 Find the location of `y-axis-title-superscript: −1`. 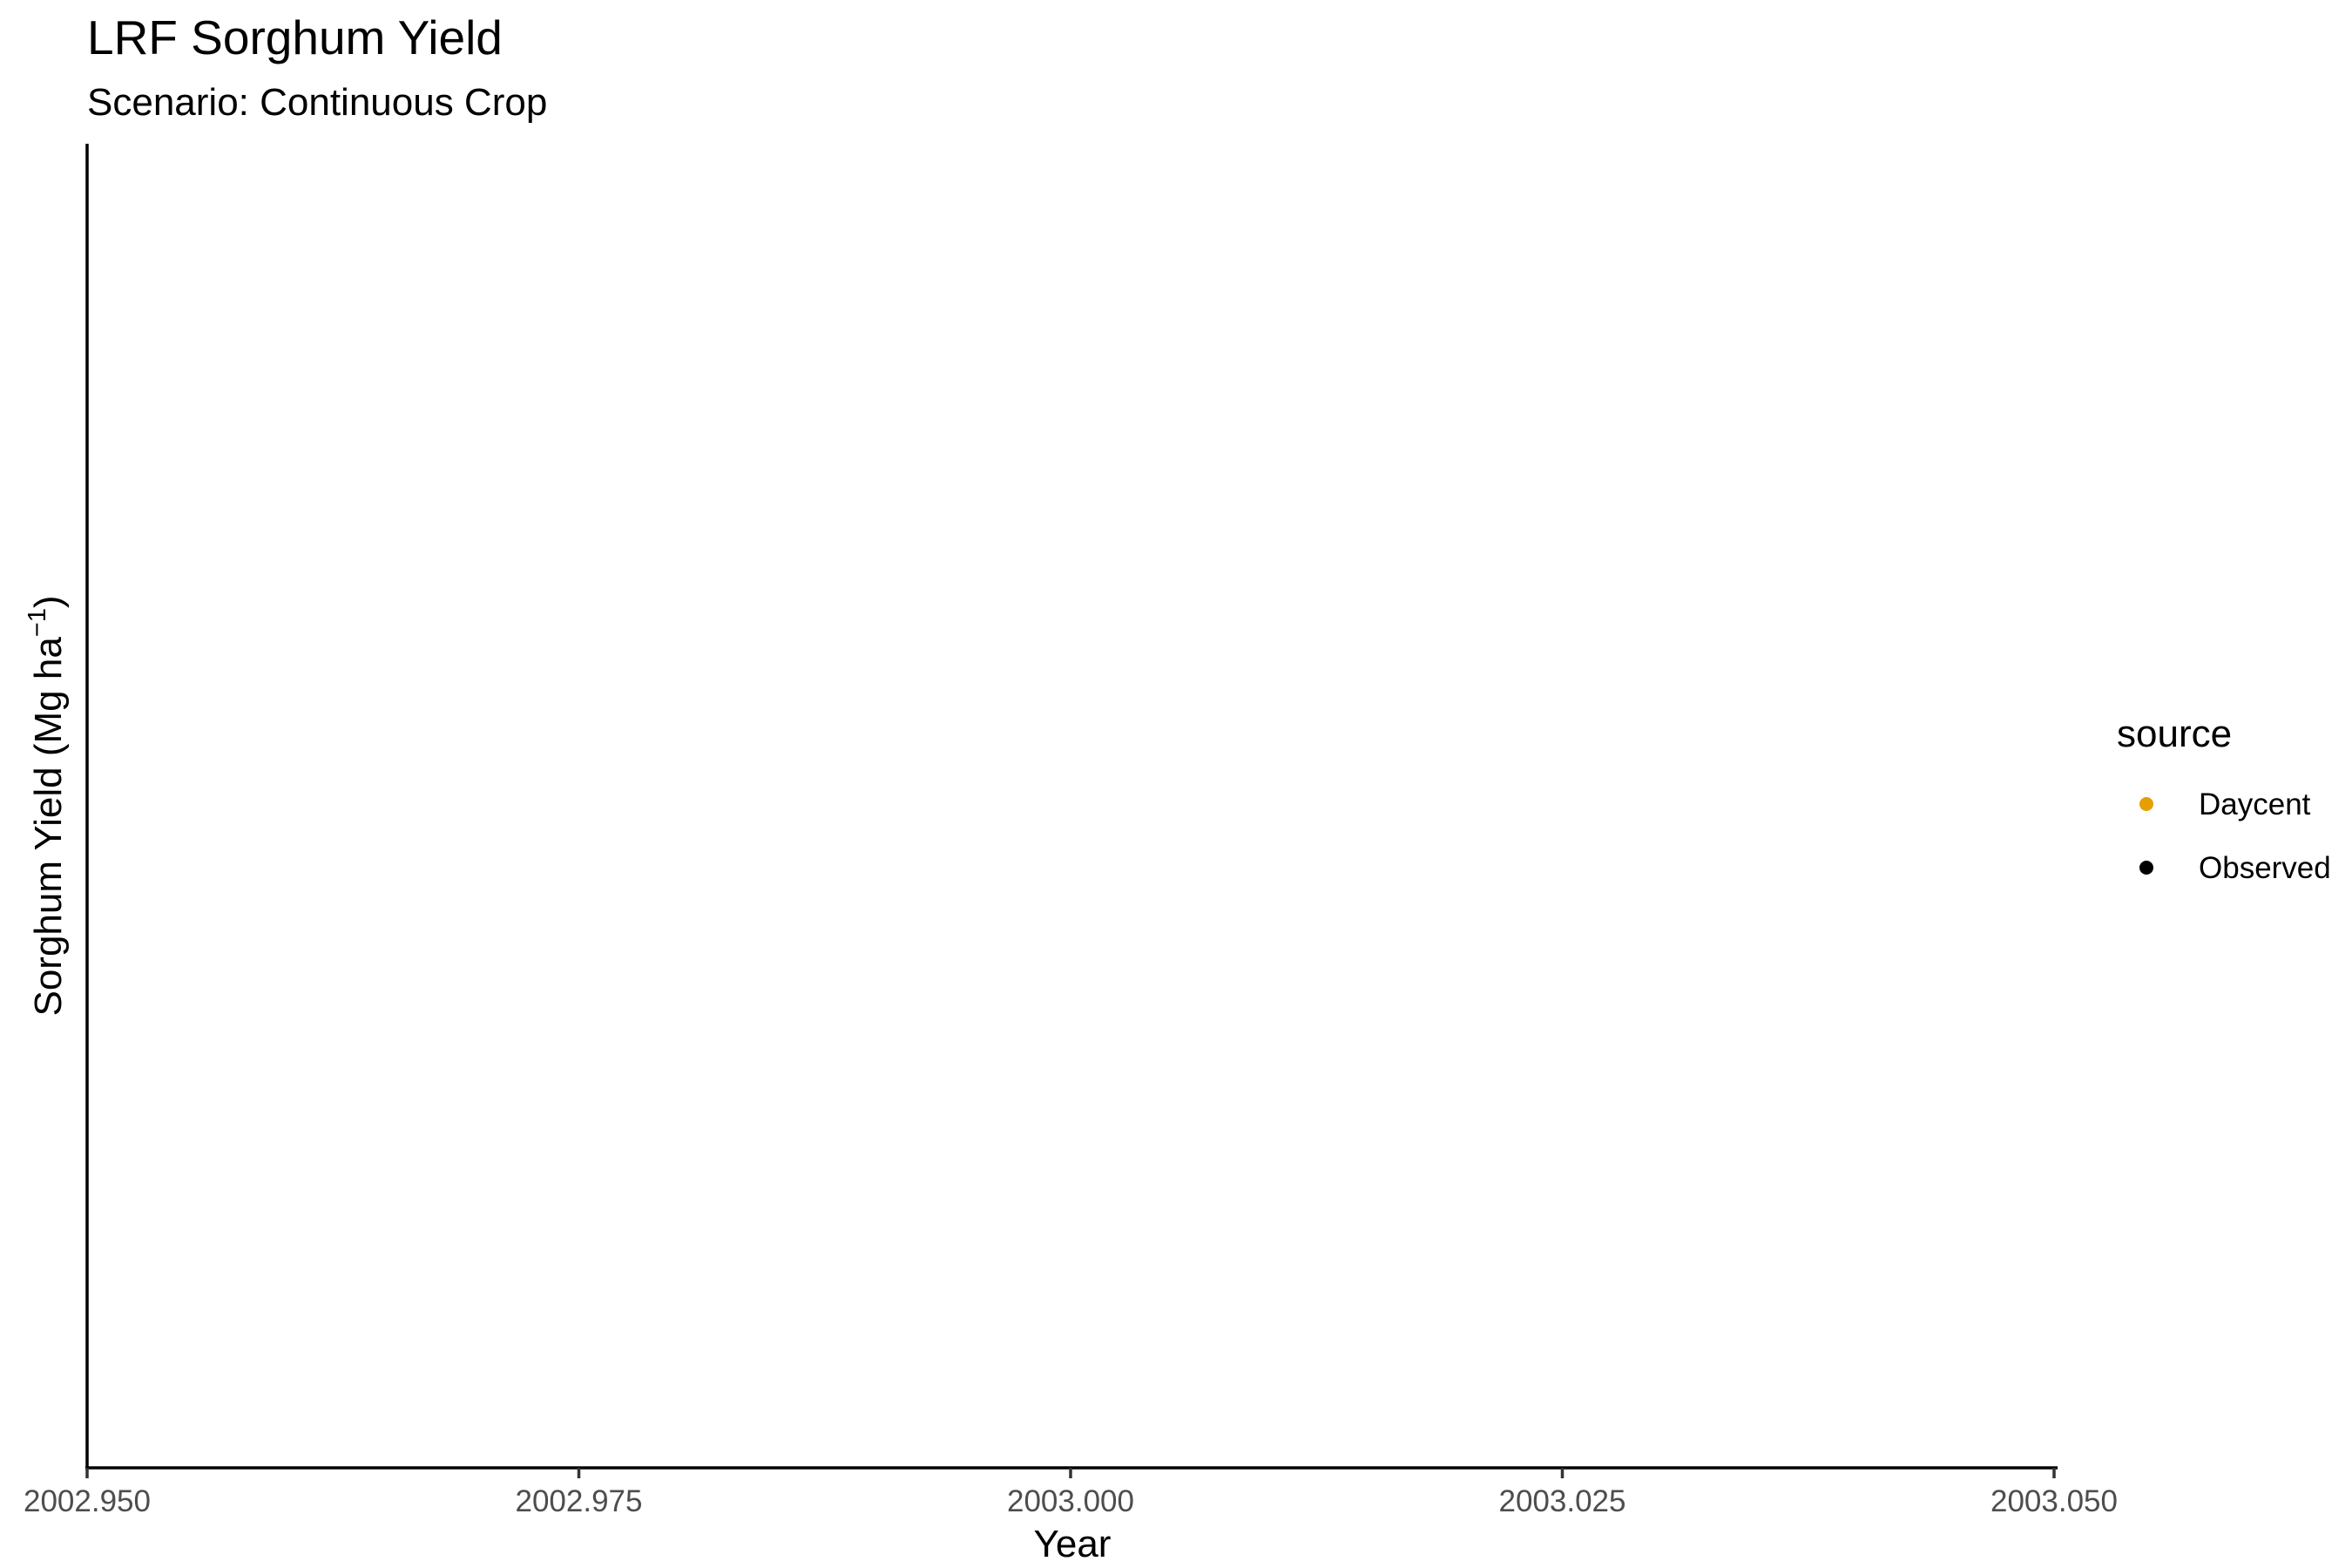

y-axis-title-superscript: −1 is located at coordinates (37, 623).